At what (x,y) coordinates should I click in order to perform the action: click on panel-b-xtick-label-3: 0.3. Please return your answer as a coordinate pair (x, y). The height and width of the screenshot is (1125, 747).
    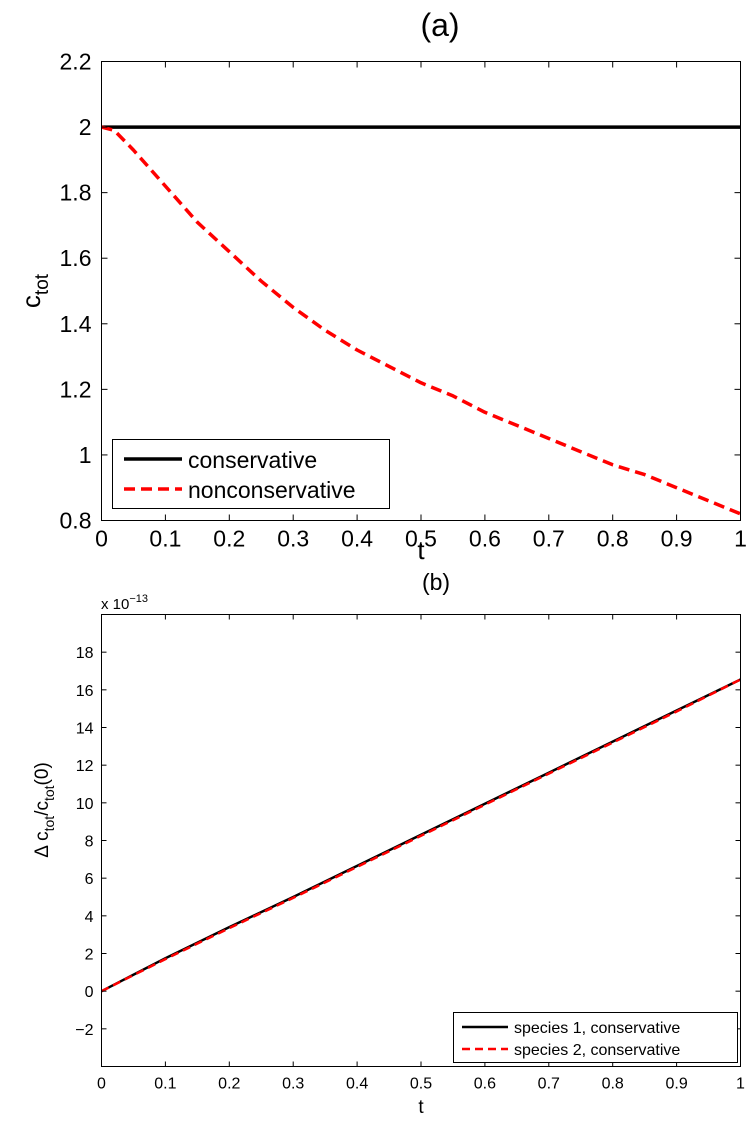
    Looking at the image, I should click on (293, 1084).